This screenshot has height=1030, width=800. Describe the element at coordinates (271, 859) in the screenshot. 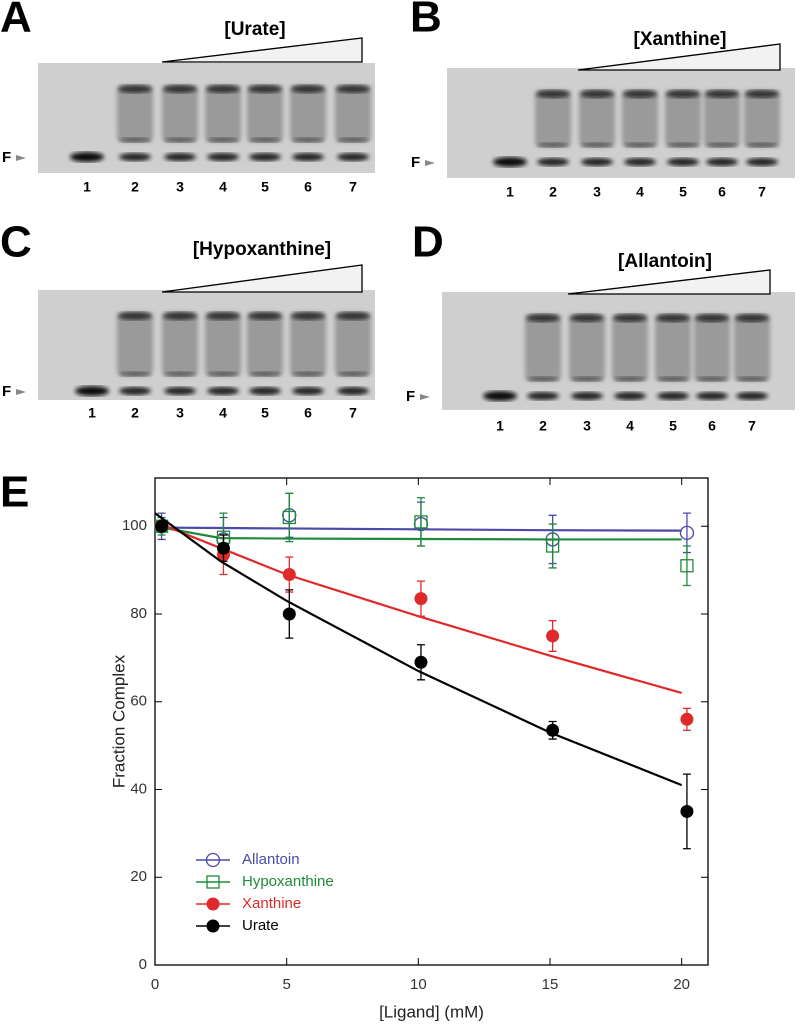

I see `legend-label: Allantoin` at that location.